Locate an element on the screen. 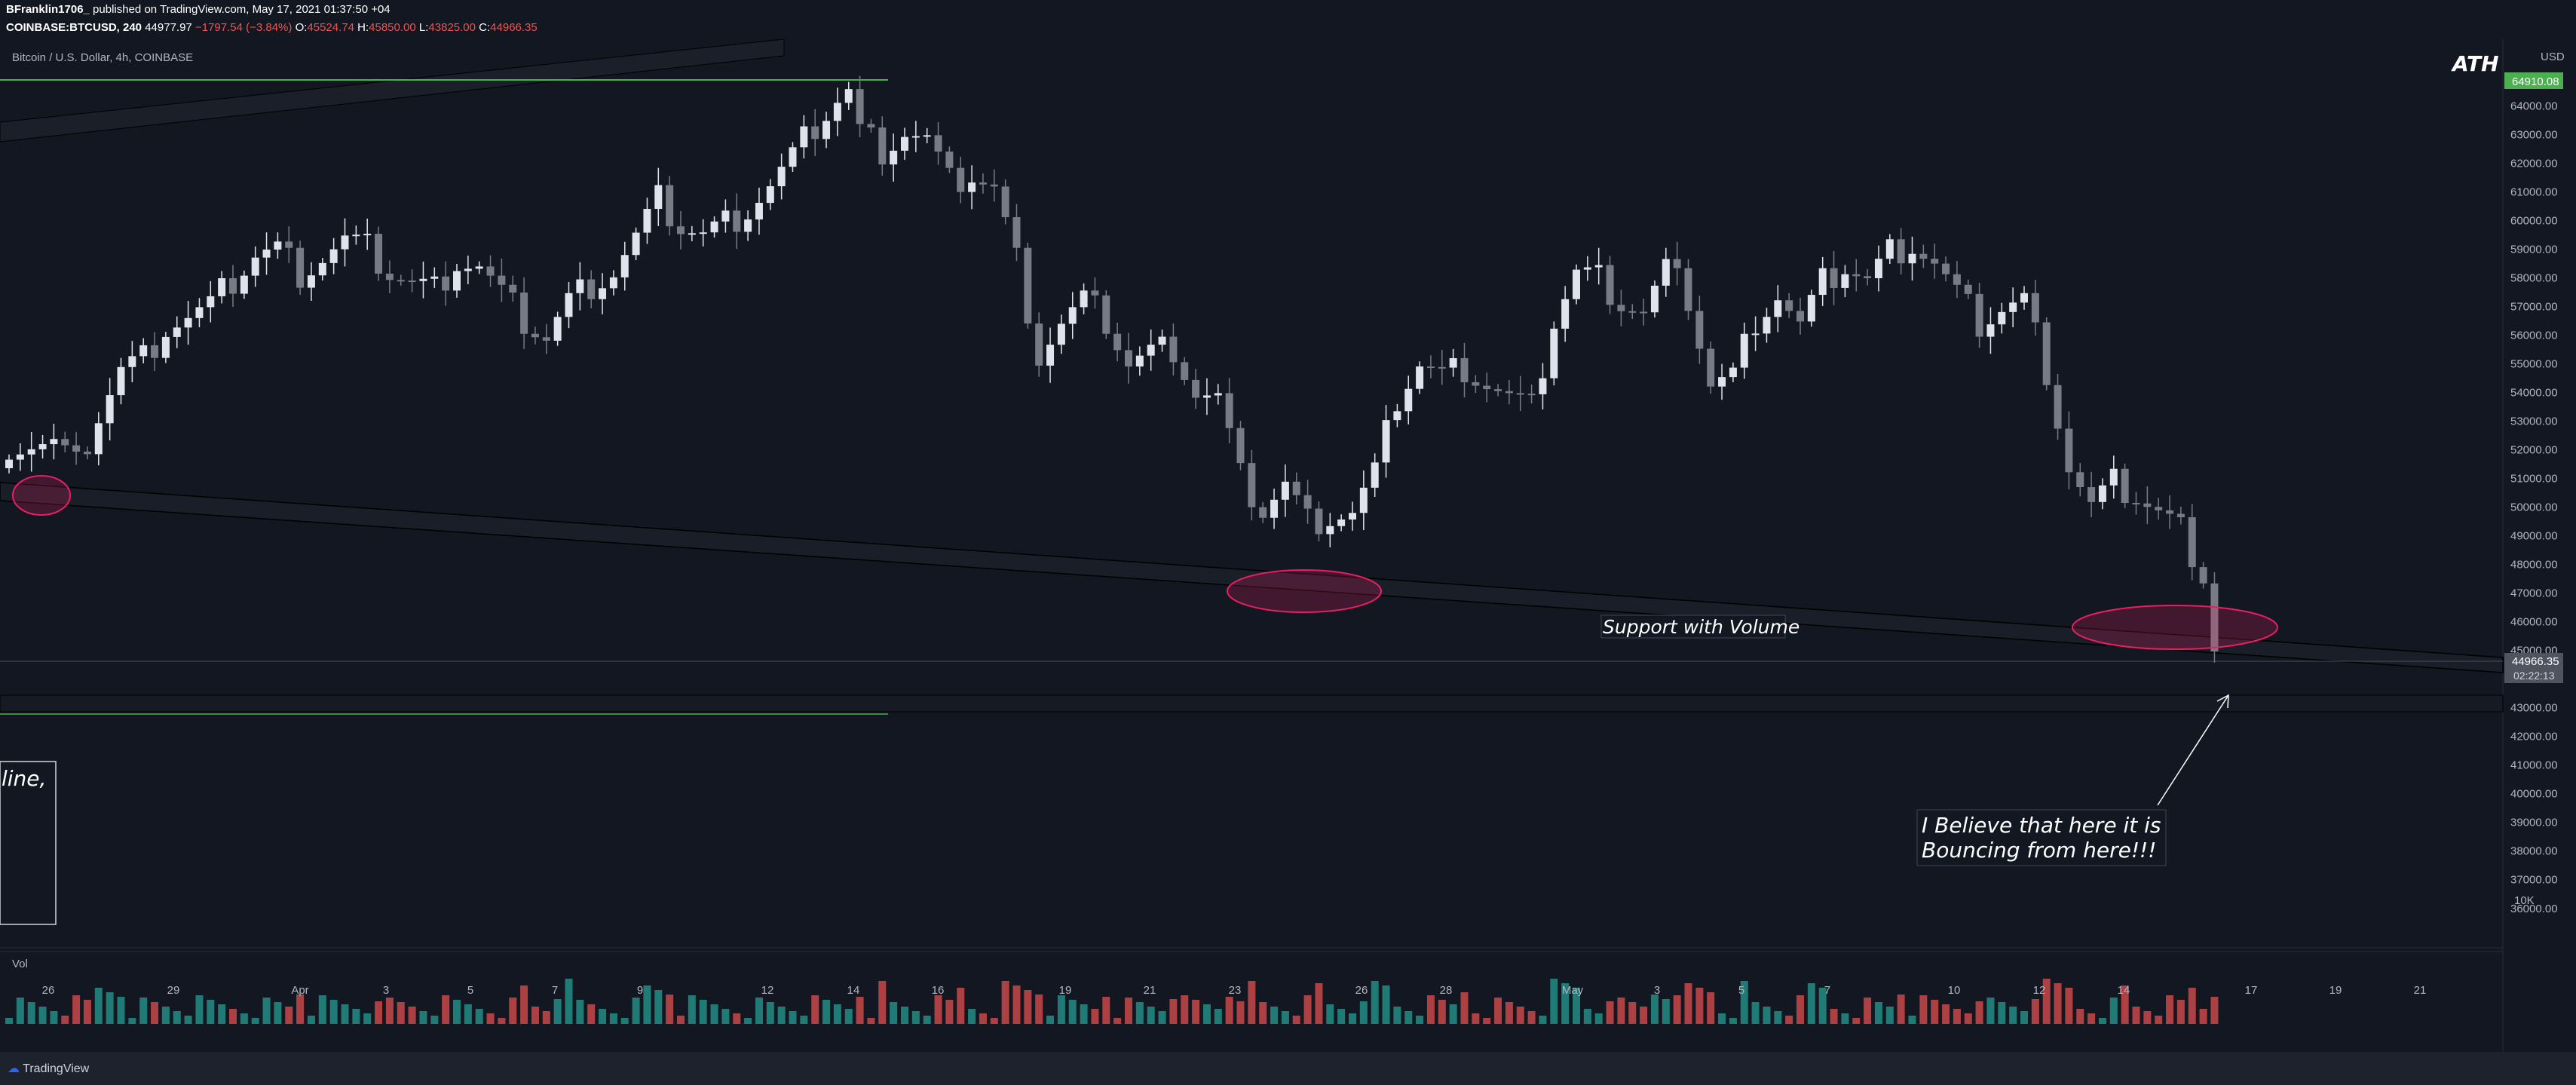 The width and height of the screenshot is (2576, 1085). bounce-label-box is located at coordinates (2041, 837).